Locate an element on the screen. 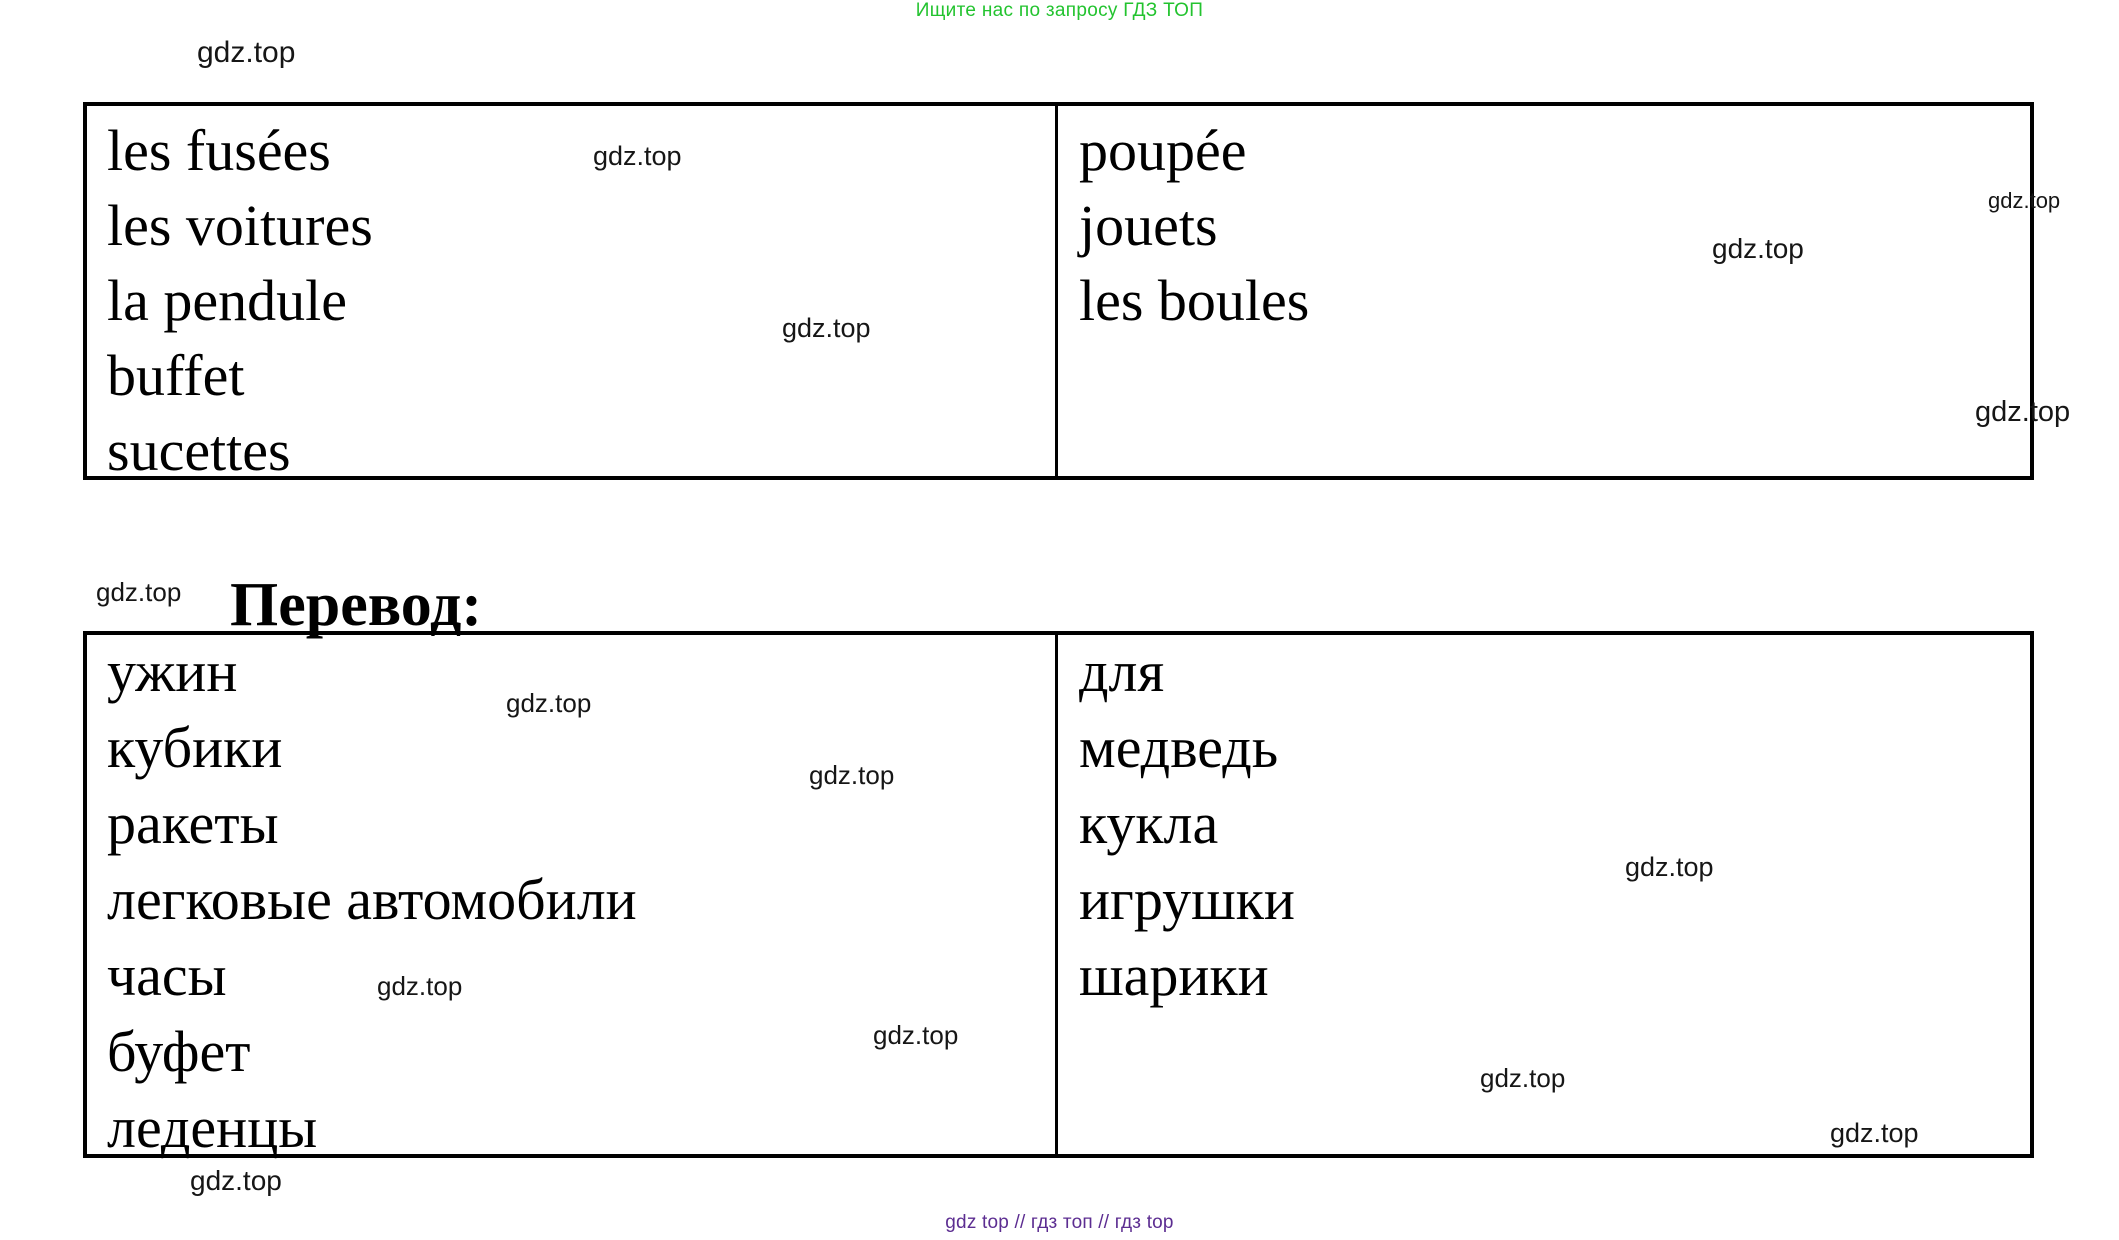 This screenshot has width=2119, height=1240. vocab-word: sucettes is located at coordinates (199, 450).